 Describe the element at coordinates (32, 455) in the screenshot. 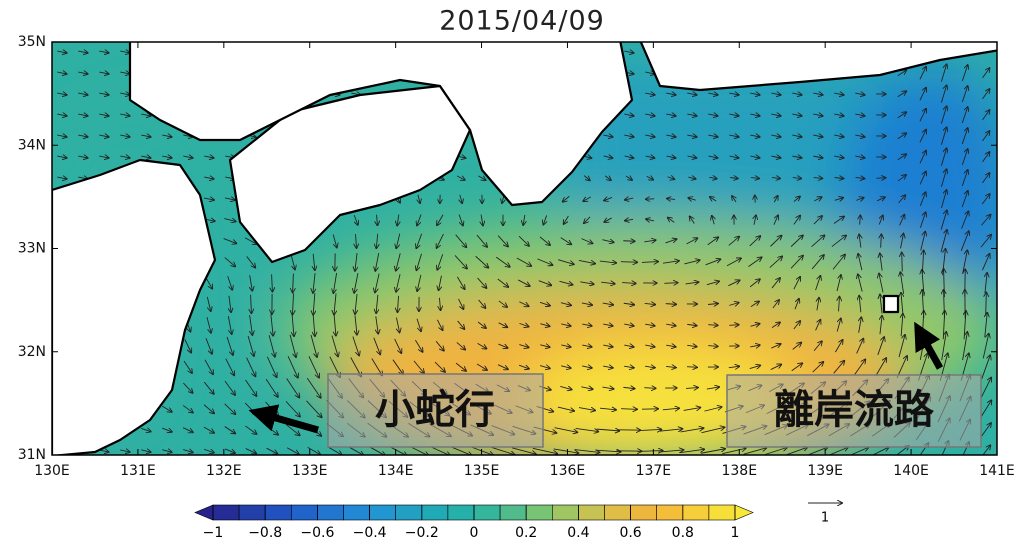

I see `lat-label: 31N` at that location.